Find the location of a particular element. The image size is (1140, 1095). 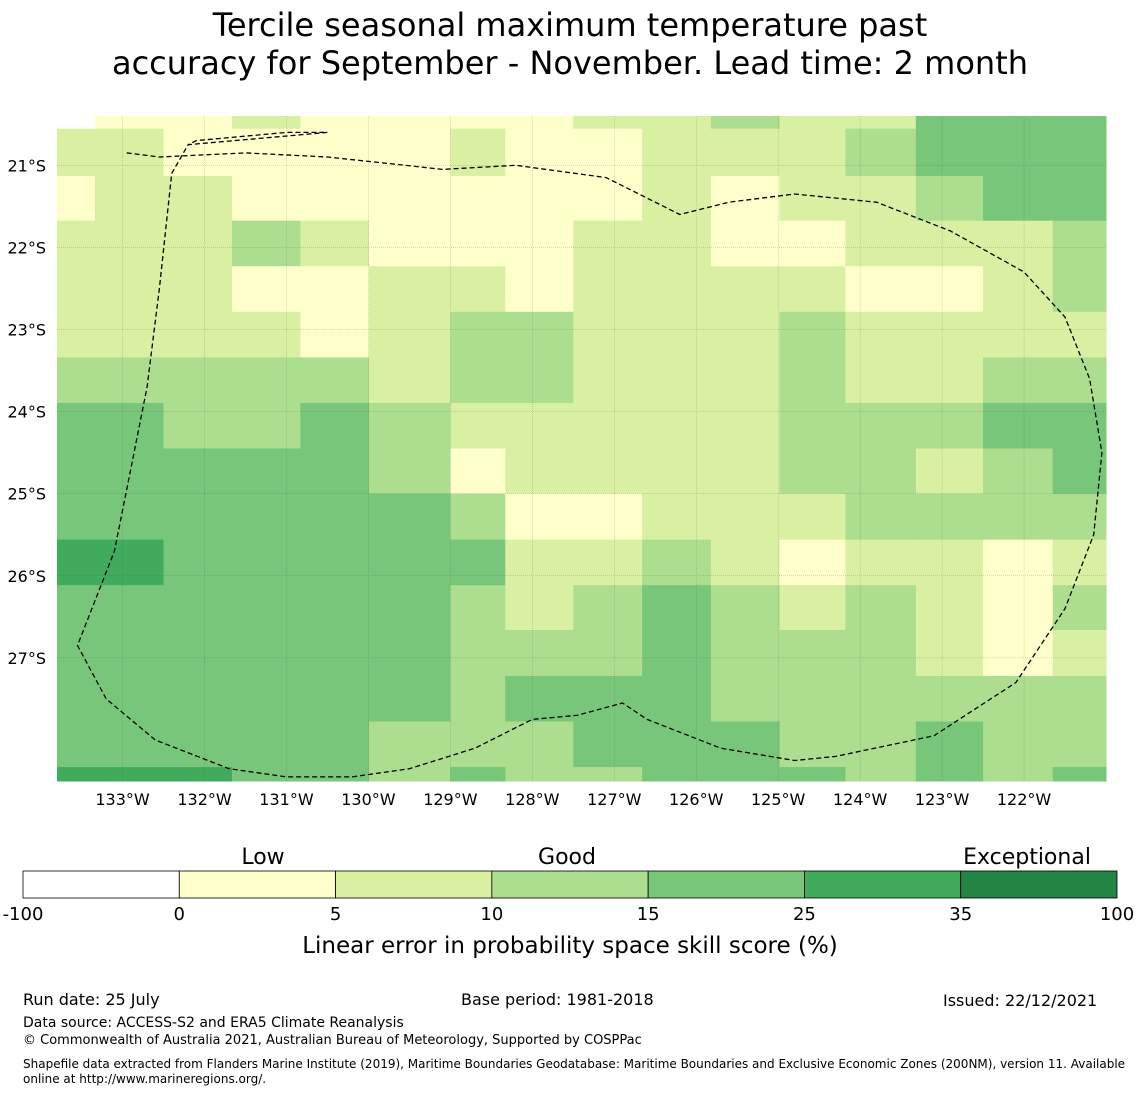

lat-tick-label: 22°S is located at coordinates (26, 247).